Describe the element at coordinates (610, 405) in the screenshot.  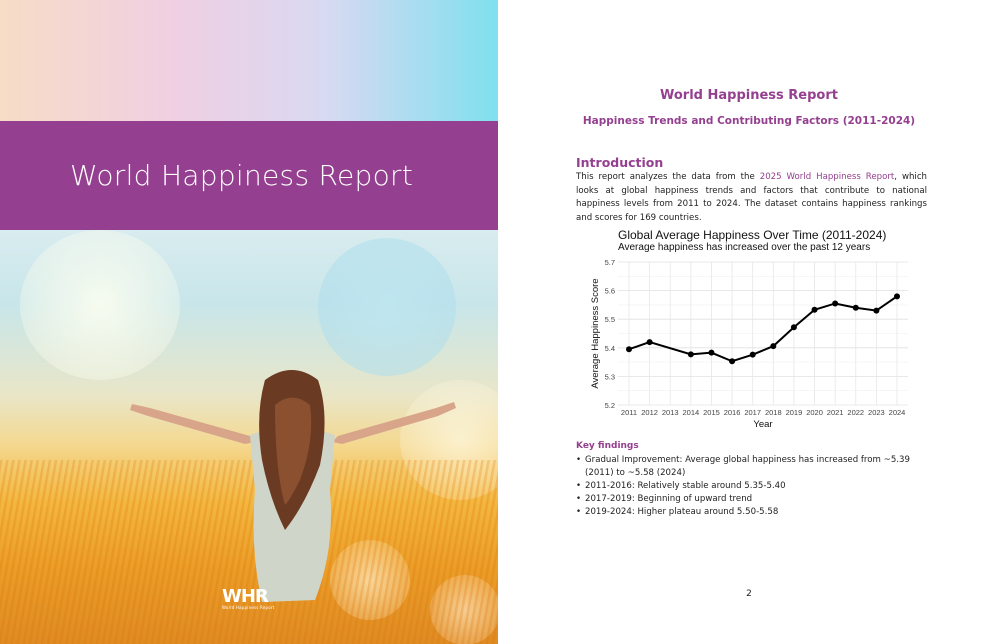
I see `y-tick-label: 5.2` at that location.